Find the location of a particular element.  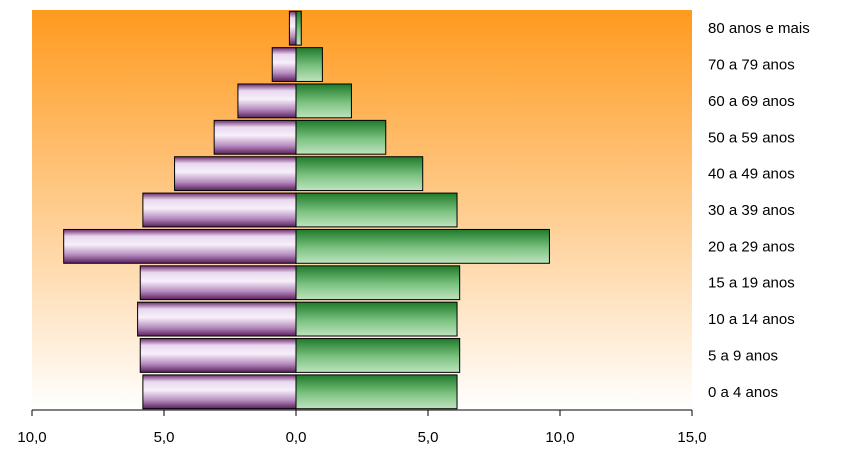

x-tick-label-2: 0,0 is located at coordinates (296, 437).